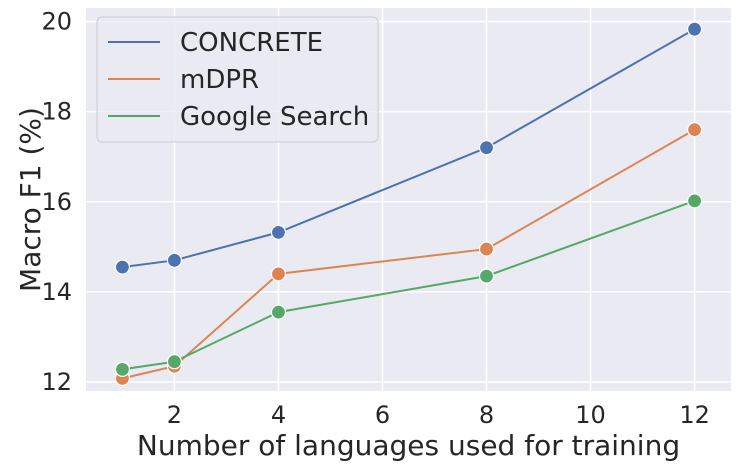 The width and height of the screenshot is (748, 468). What do you see at coordinates (174, 415) in the screenshot?
I see `x-tick-label: 2` at bounding box center [174, 415].